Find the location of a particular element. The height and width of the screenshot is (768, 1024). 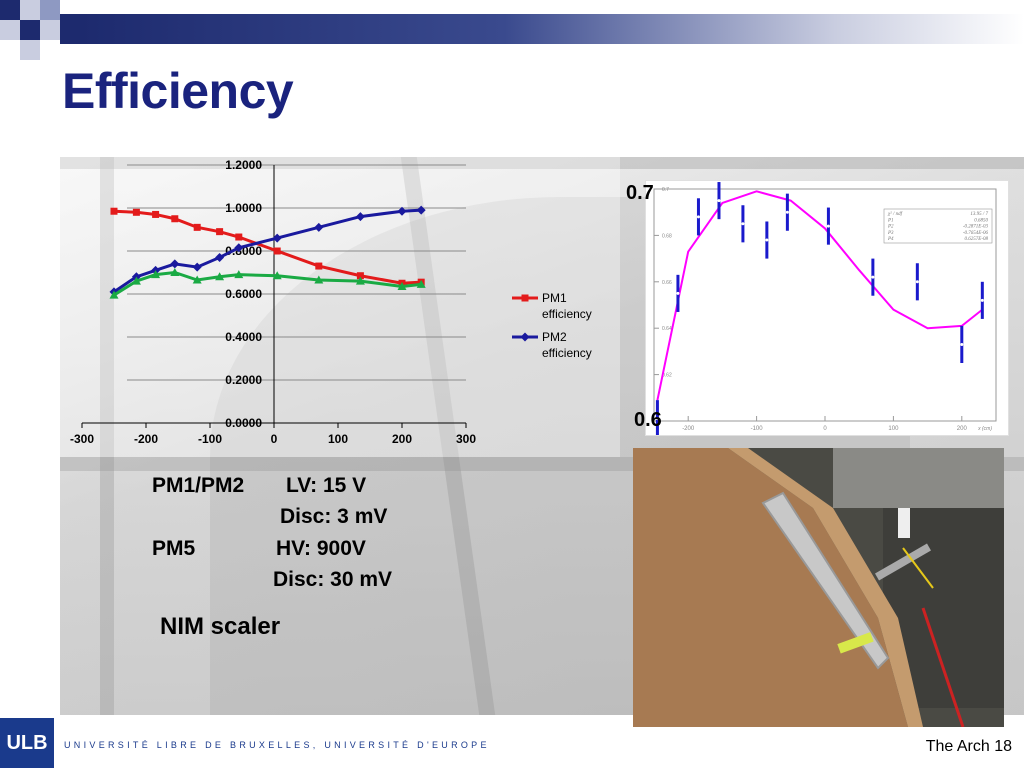

nim-scaler-label: NIM scaler is located at coordinates (220, 626).